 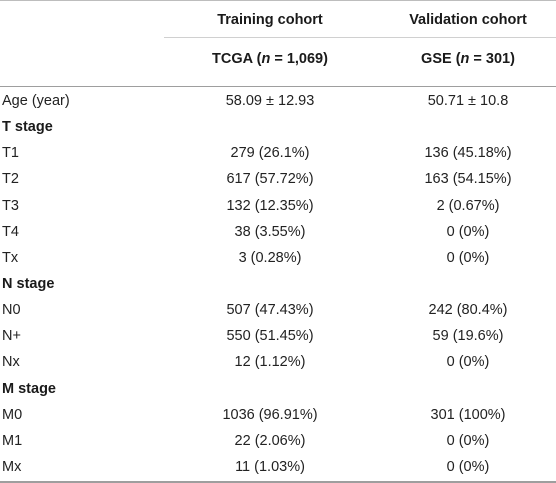 What do you see at coordinates (11, 336) in the screenshot?
I see `row-label: N+` at bounding box center [11, 336].